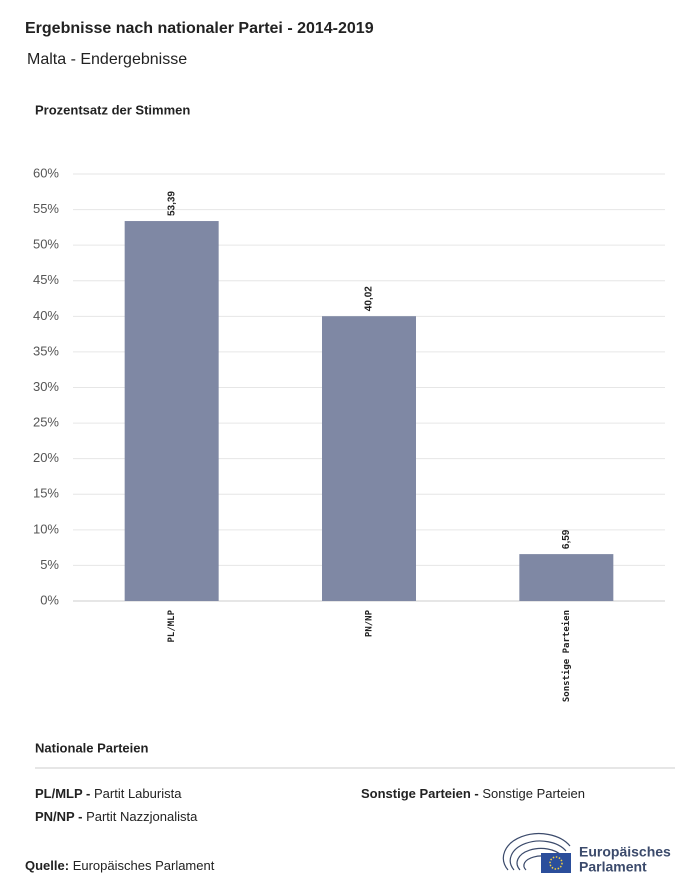 Image resolution: width=700 pixels, height=893 pixels. What do you see at coordinates (566, 656) in the screenshot?
I see `x-tick-label: Sonstige Parteien` at bounding box center [566, 656].